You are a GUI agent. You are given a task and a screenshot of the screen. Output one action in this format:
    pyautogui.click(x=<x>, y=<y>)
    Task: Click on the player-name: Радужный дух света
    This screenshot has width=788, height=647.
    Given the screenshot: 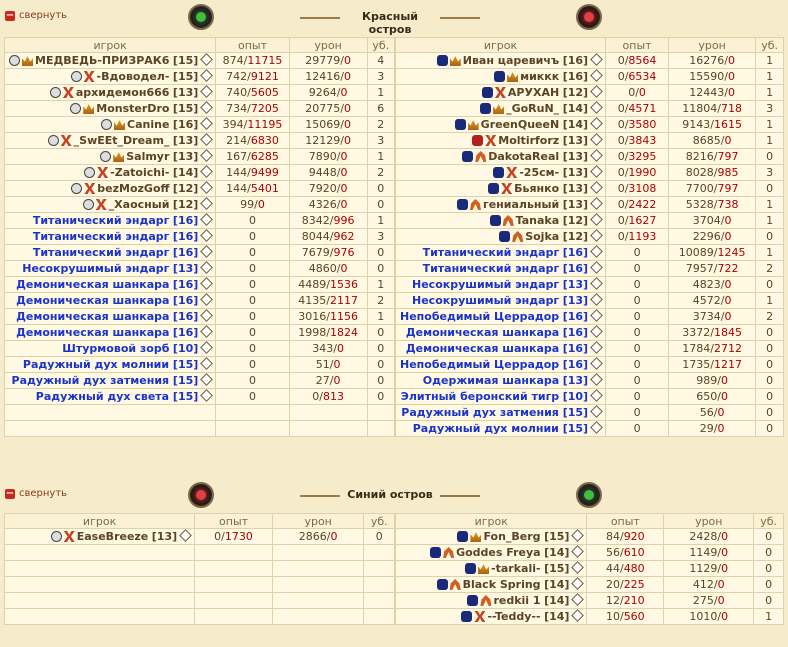 What is the action you would take?
    pyautogui.click(x=104, y=396)
    